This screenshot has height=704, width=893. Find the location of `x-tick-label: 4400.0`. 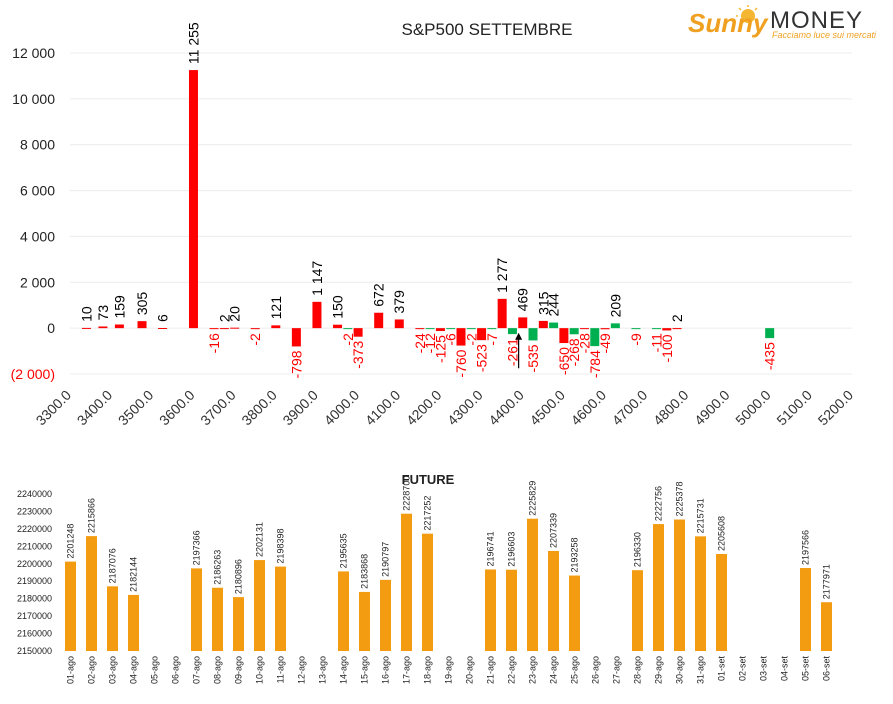

x-tick-label: 4400.0 is located at coordinates (506, 408).